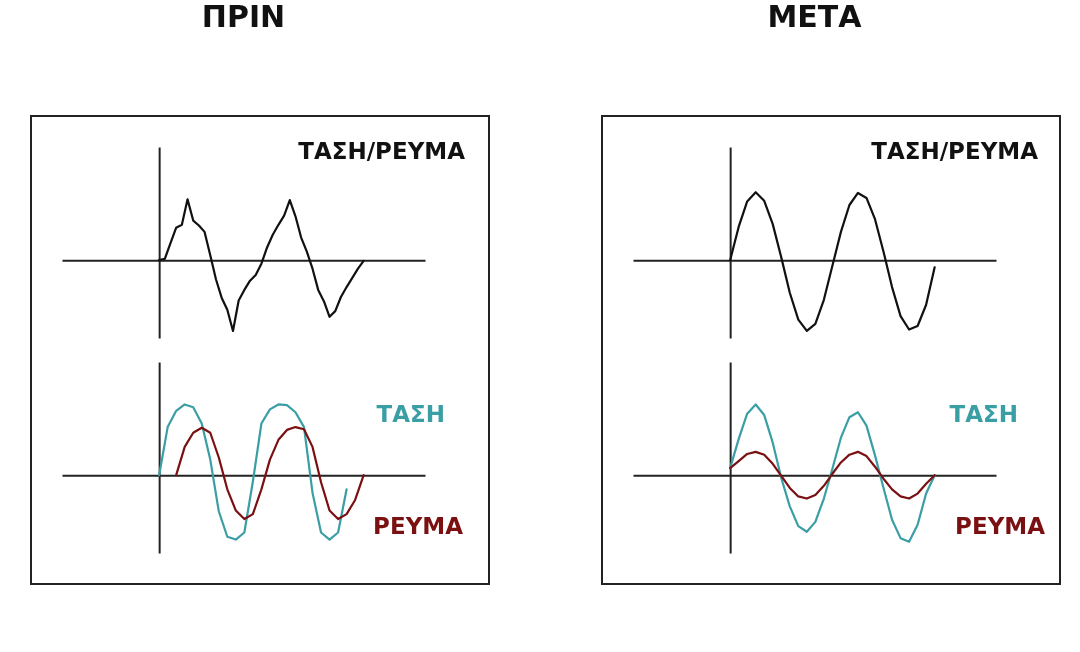  What do you see at coordinates (243, 17) in the screenshot?
I see `chart-title: ΠΡΙΝ` at bounding box center [243, 17].